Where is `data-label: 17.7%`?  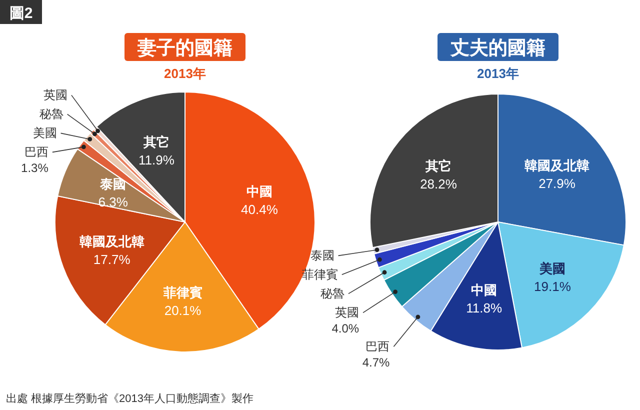
data-label: 17.7% is located at coordinates (112, 260).